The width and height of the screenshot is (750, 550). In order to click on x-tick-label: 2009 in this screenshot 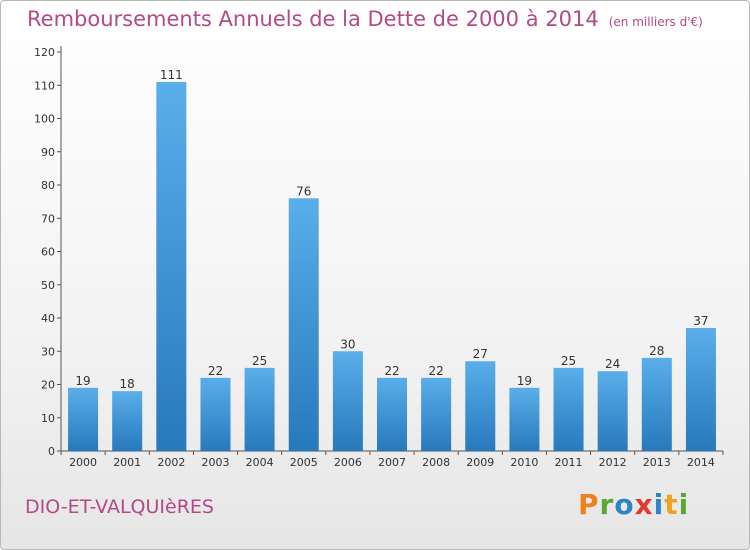, I will do `click(480, 462)`.